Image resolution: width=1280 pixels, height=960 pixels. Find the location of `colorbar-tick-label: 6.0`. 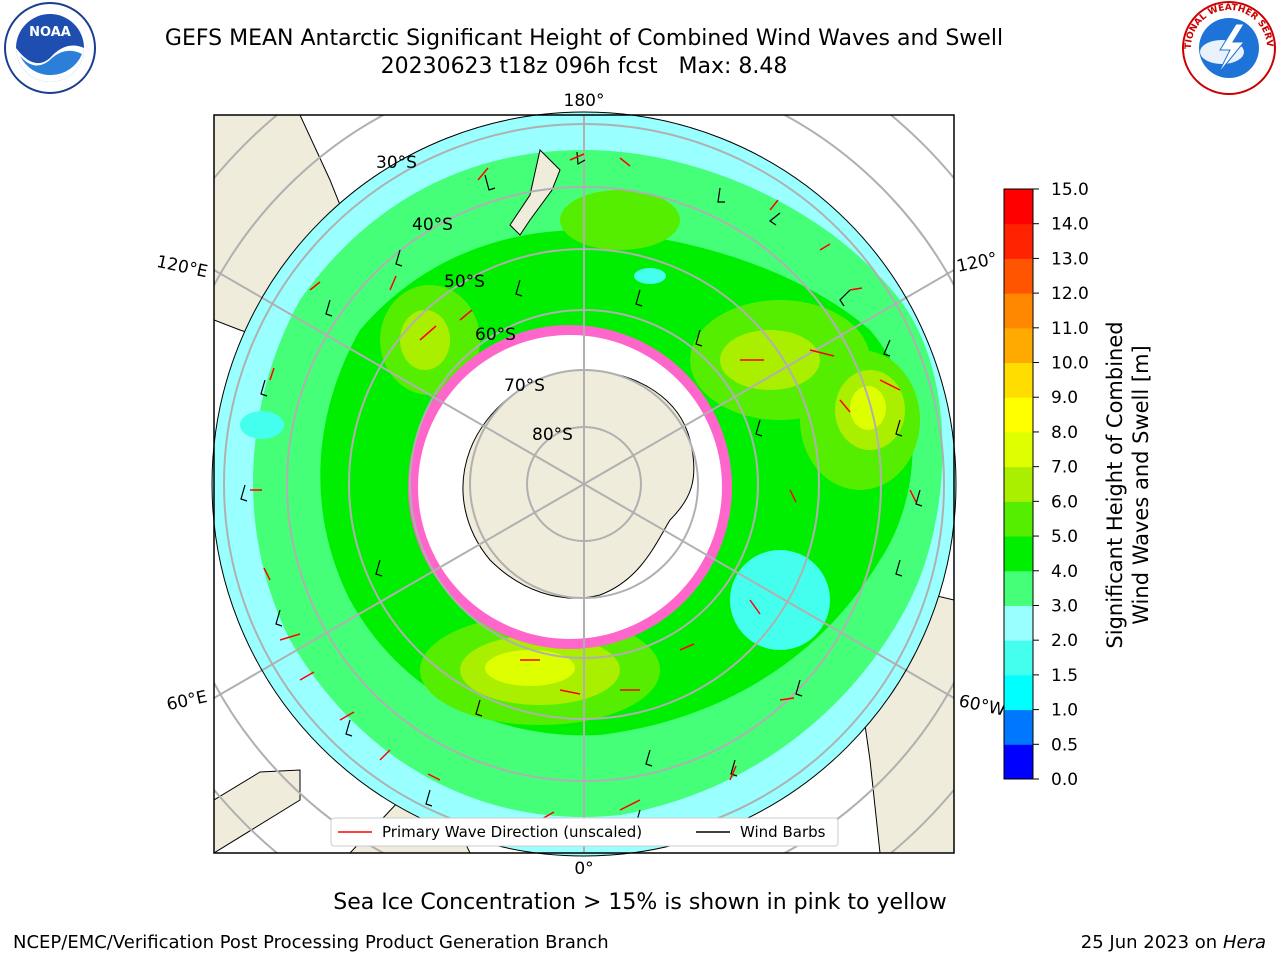

colorbar-tick-label: 6.0 is located at coordinates (1064, 502).